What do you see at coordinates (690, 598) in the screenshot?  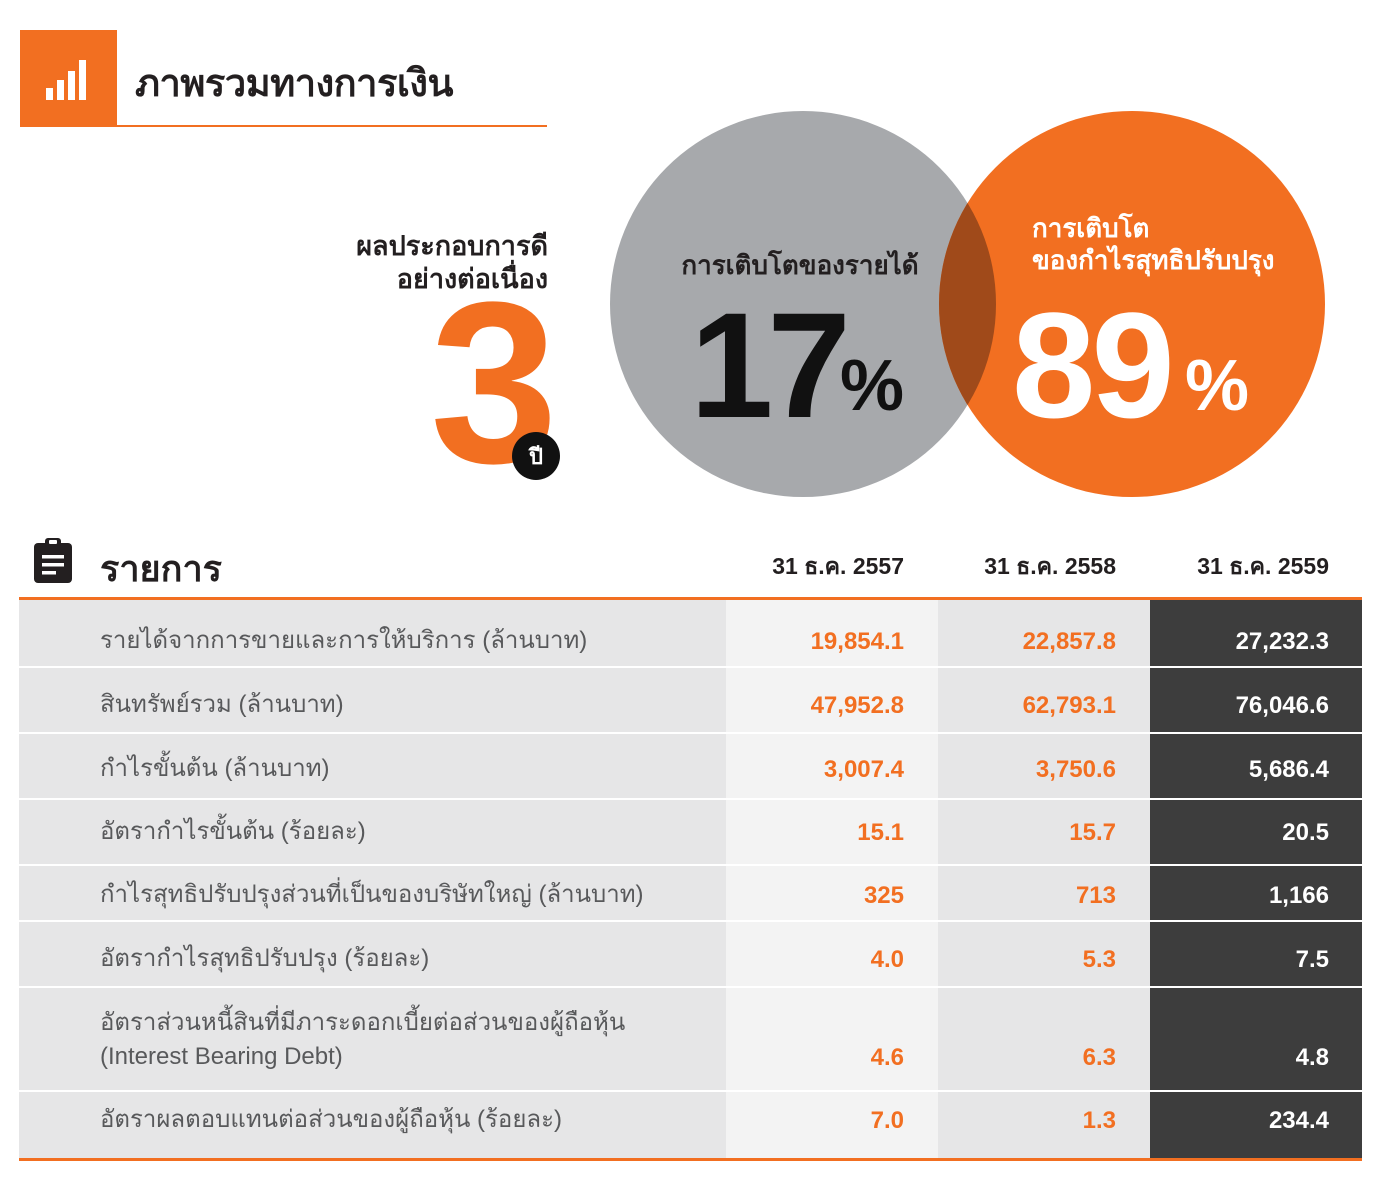 I see `table-top-rule` at bounding box center [690, 598].